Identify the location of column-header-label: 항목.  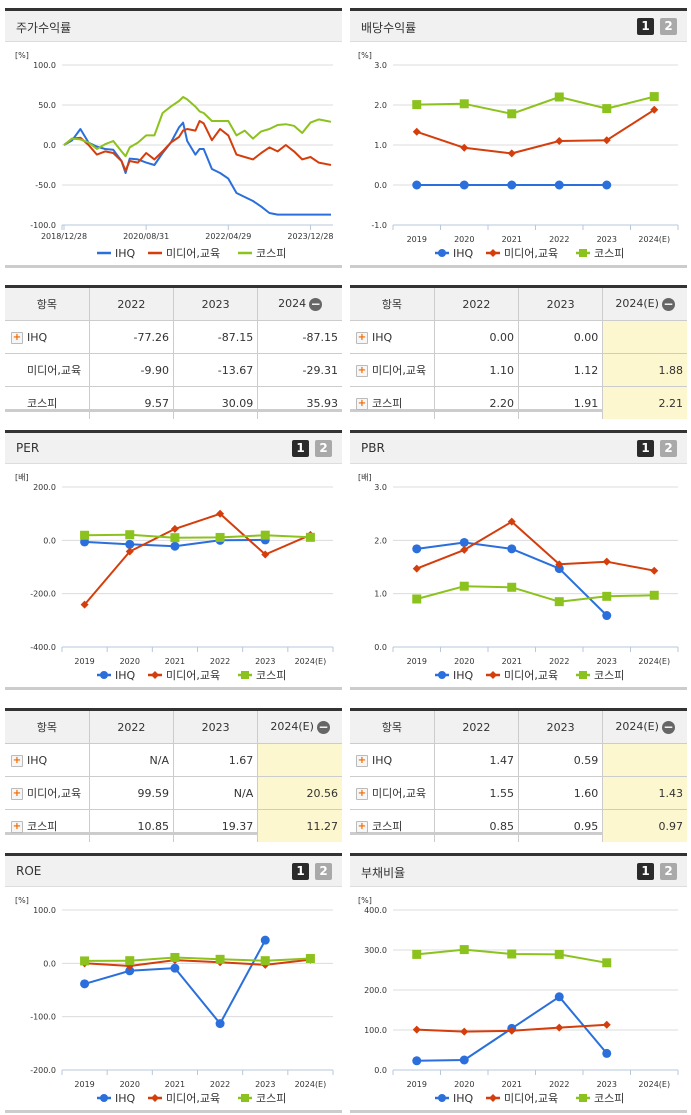
(391, 727).